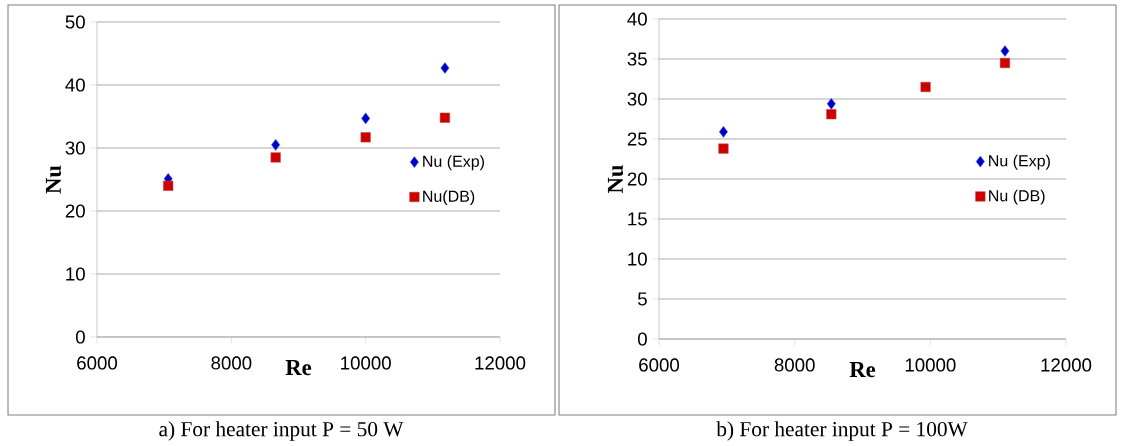  Describe the element at coordinates (842, 431) in the screenshot. I see `text: b) For heater input P = 100W` at that location.